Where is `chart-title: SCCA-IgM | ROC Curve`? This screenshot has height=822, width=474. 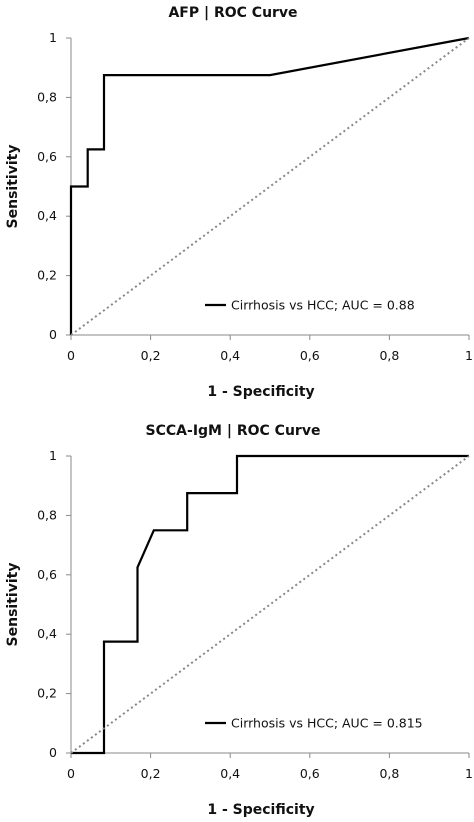
chart-title: SCCA-IgM | ROC Curve is located at coordinates (233, 431).